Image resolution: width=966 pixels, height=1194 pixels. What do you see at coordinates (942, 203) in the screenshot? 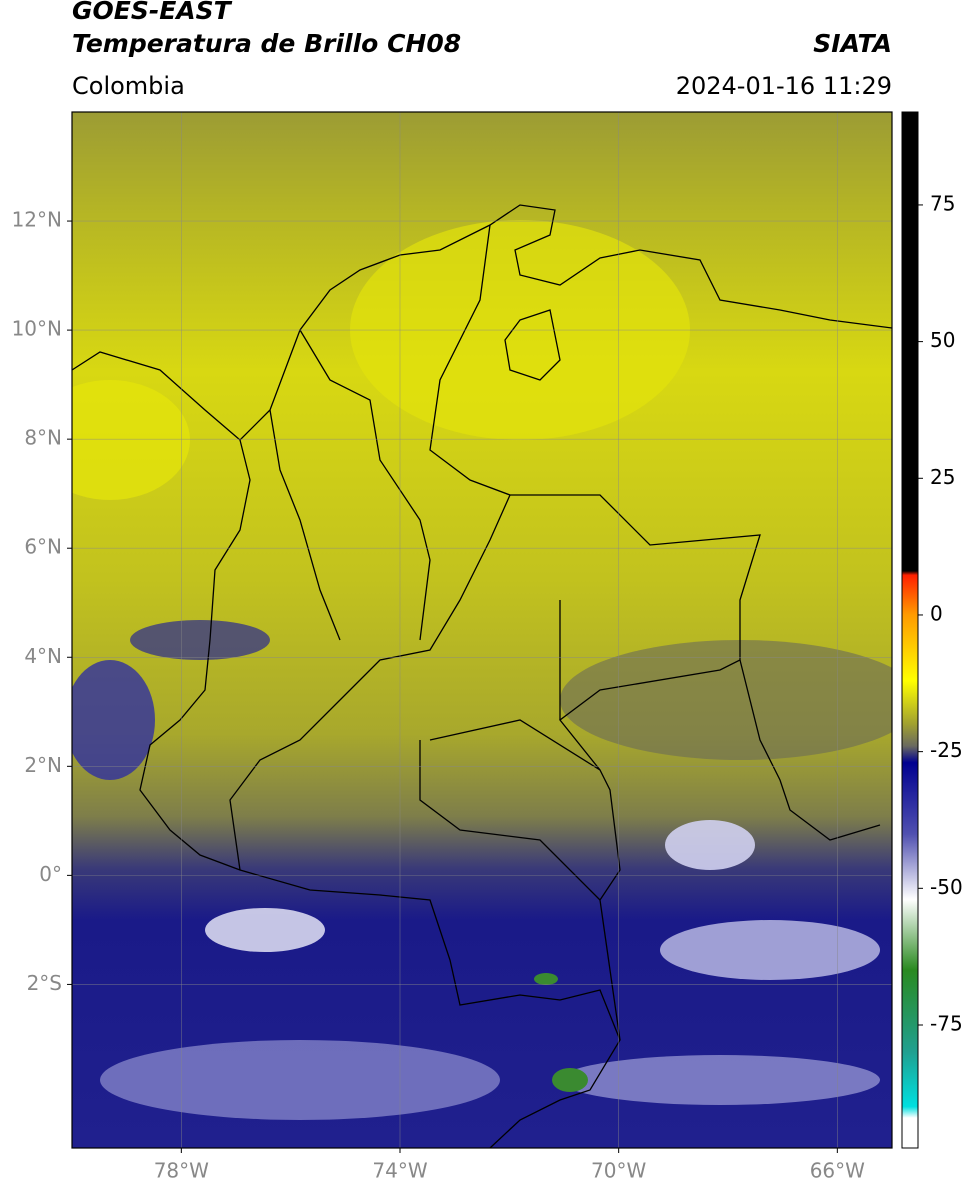
I see `colorbar-tick-label: 75` at bounding box center [942, 203].